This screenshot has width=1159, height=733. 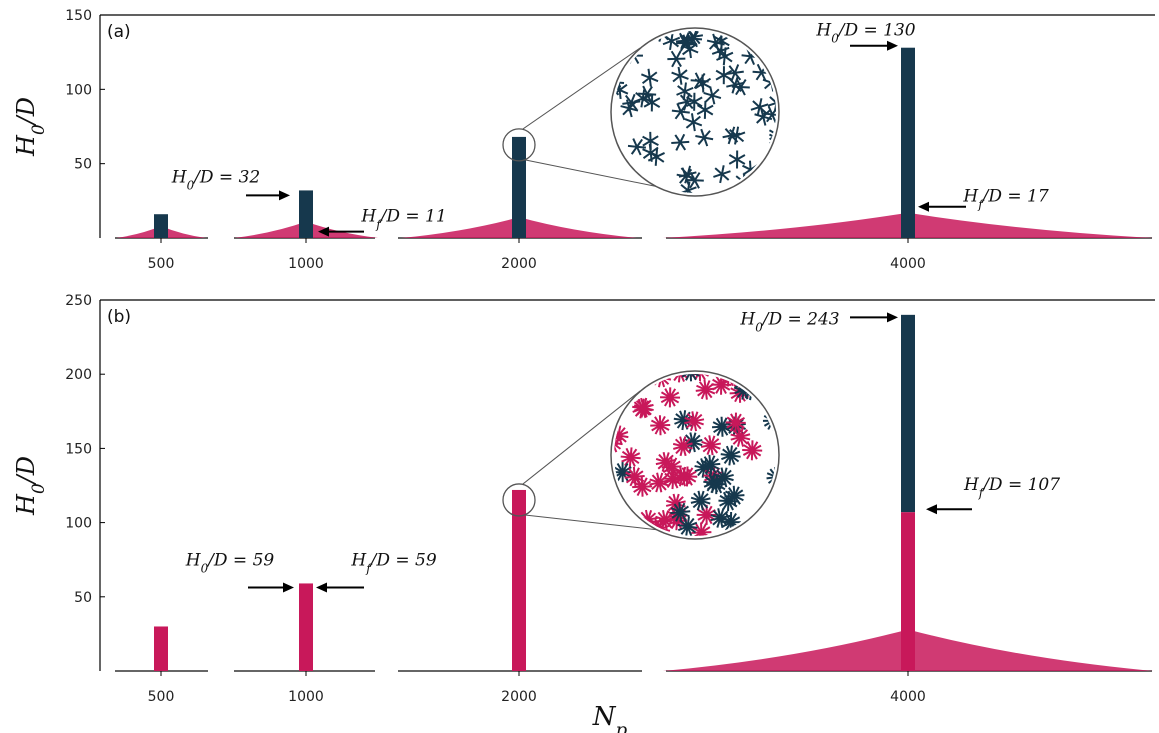 I want to click on annotation-label: Hf/D = 17, so click(x=1005, y=199).